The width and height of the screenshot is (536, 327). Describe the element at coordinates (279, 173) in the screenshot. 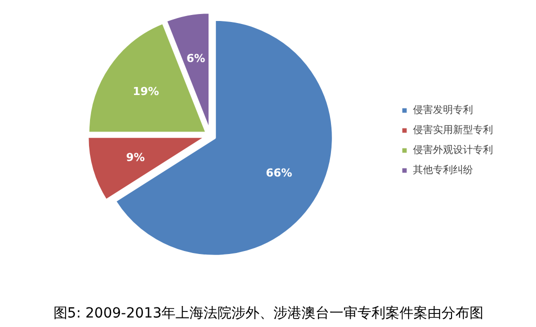

I see `data-label: 66%` at that location.